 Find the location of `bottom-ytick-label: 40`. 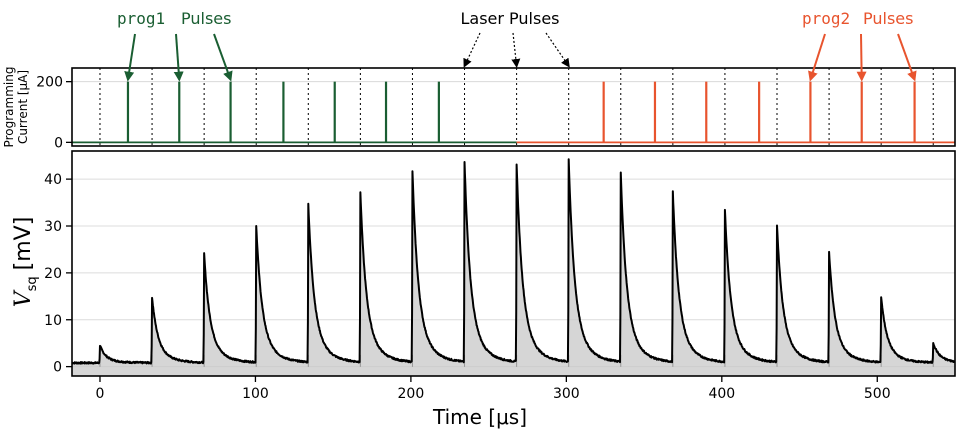

bottom-ytick-label: 40 is located at coordinates (53, 180).